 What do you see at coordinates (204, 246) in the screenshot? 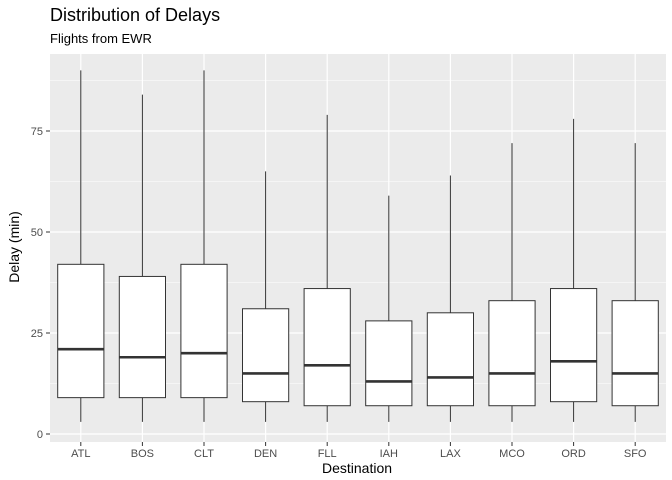
I see `box-clt` at bounding box center [204, 246].